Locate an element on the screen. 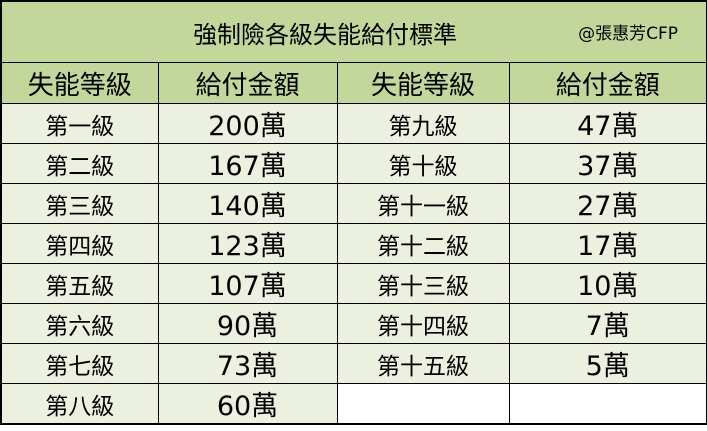  table-row: 第五級 107萬 第十三級 10萬 is located at coordinates (353, 283).